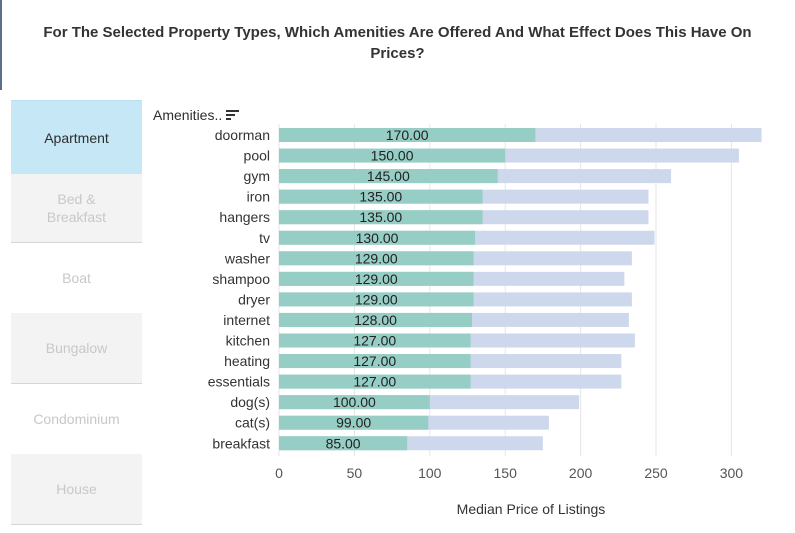  What do you see at coordinates (257, 176) in the screenshot?
I see `category-label: gym` at bounding box center [257, 176].